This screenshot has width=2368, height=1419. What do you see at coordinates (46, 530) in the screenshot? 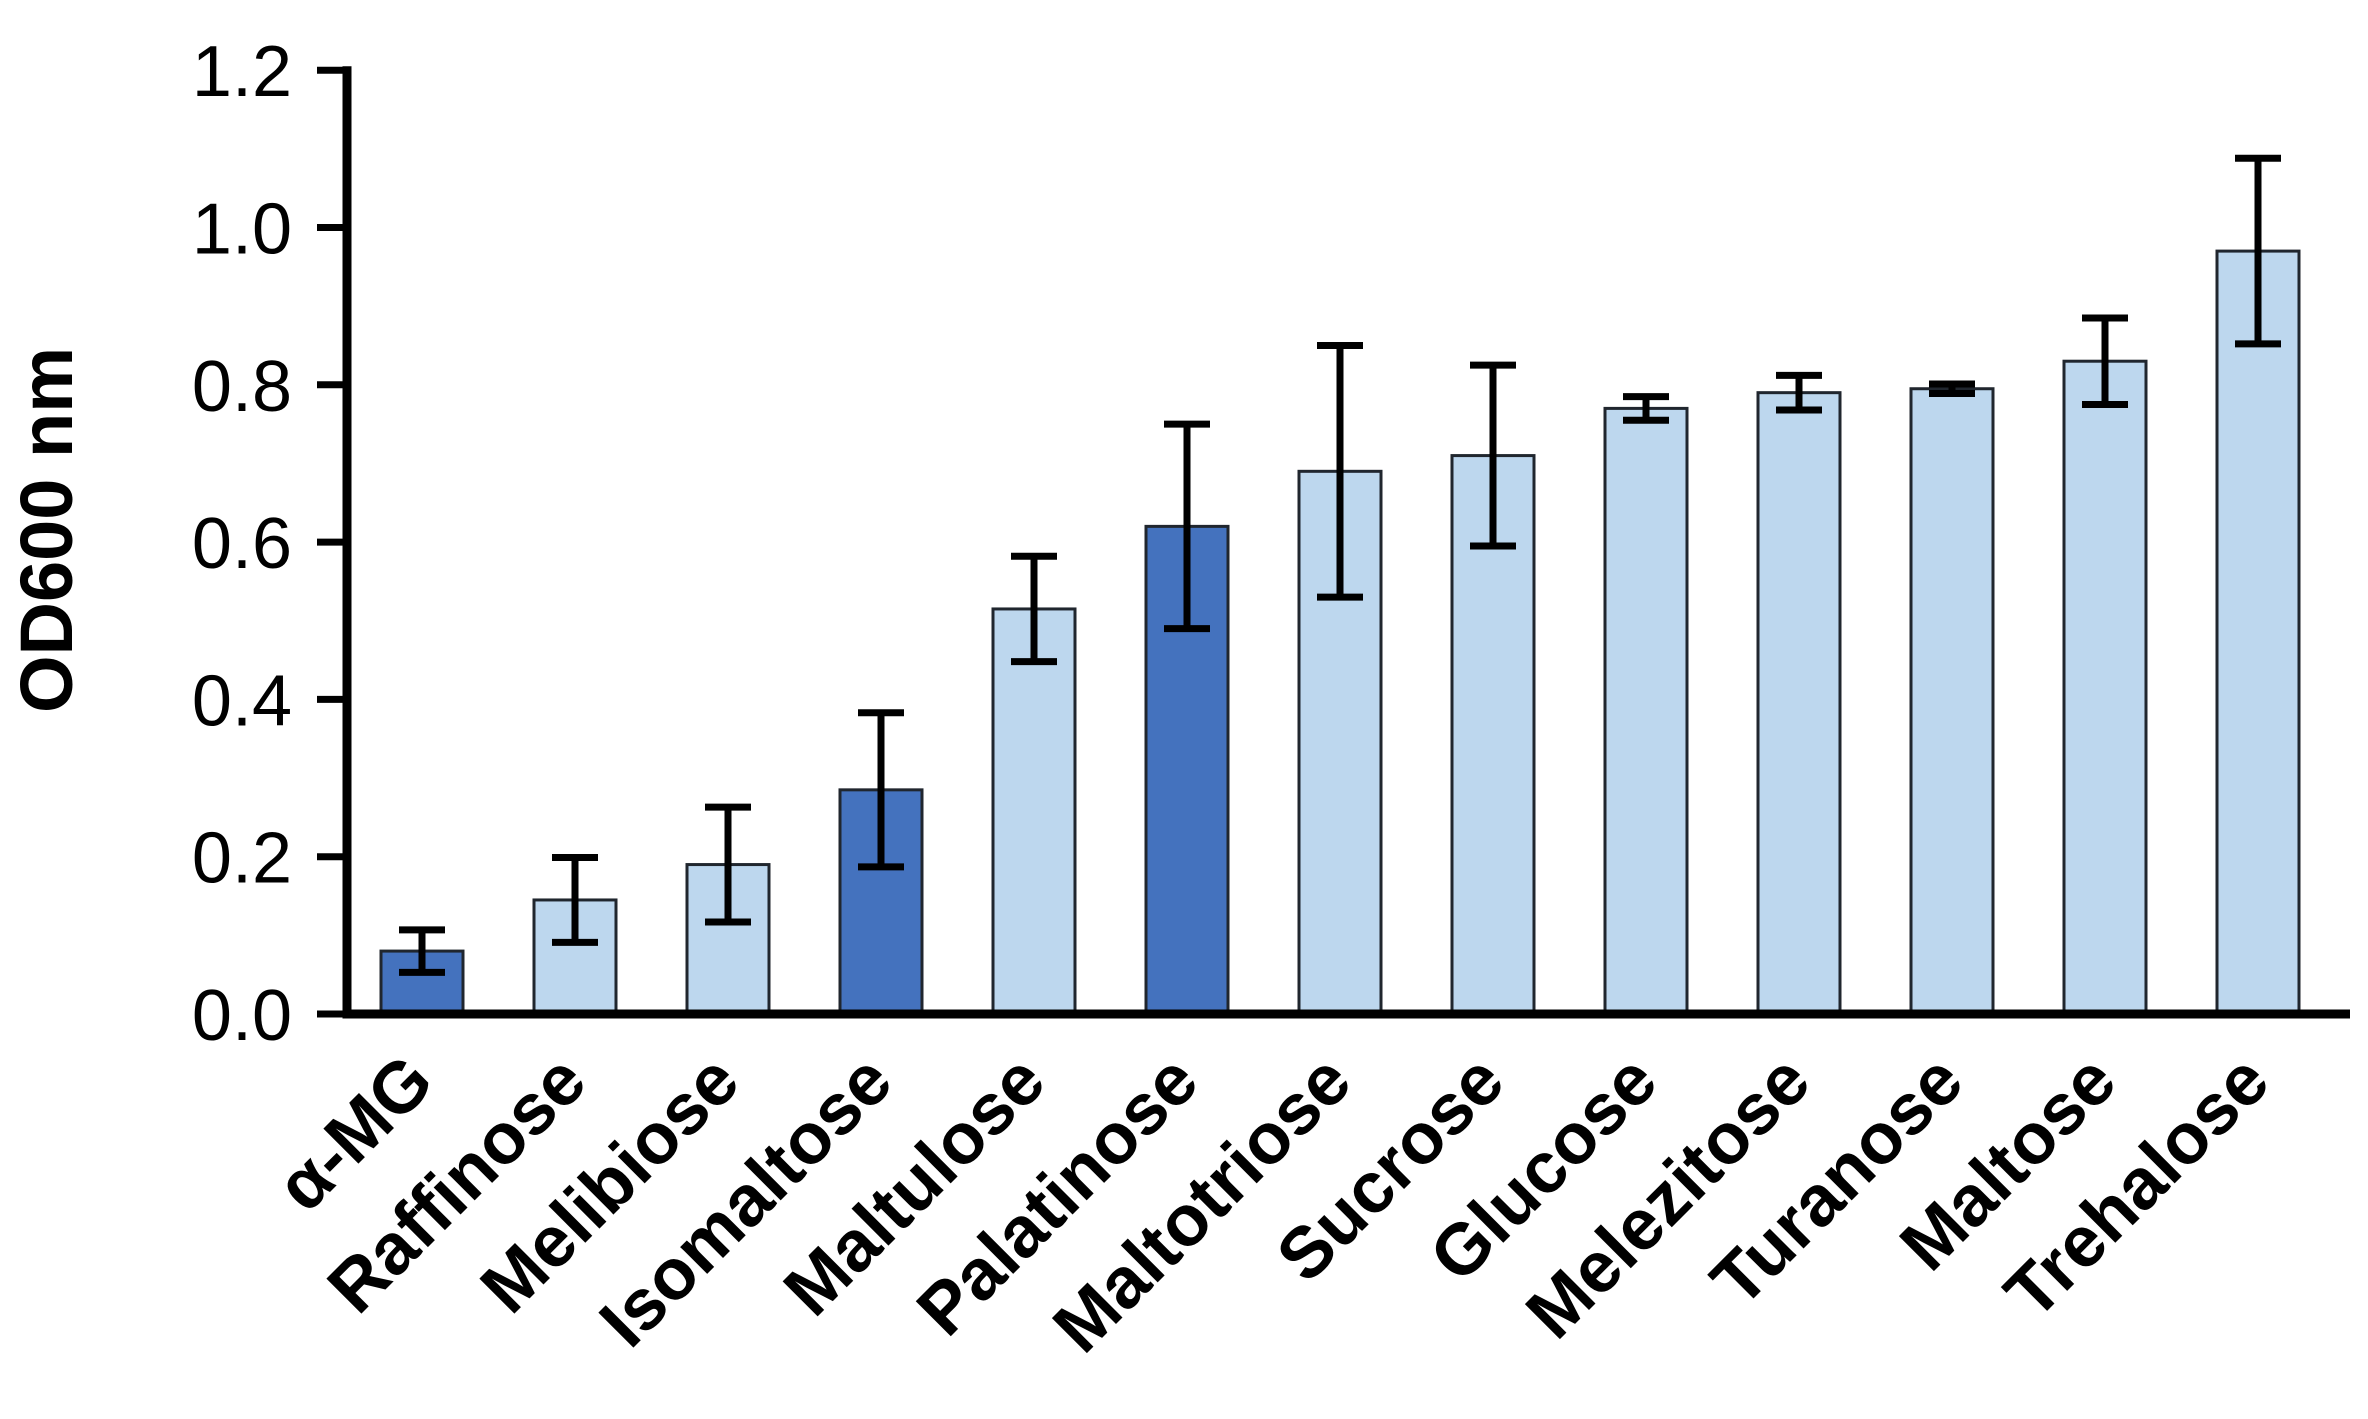
I see `y-axis-title: OD600 nm` at bounding box center [46, 530].